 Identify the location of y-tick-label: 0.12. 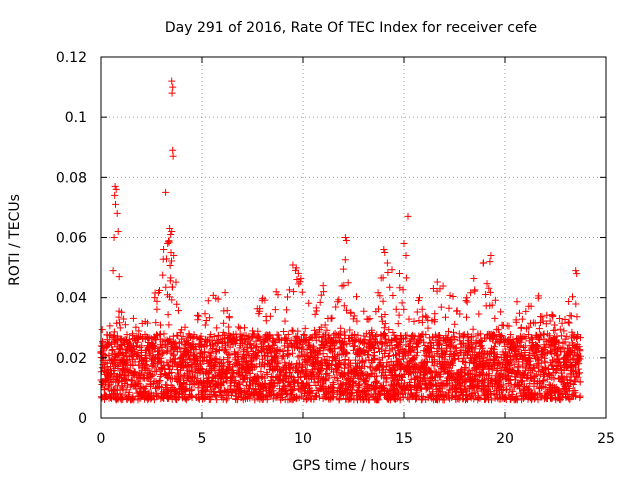
(71, 58).